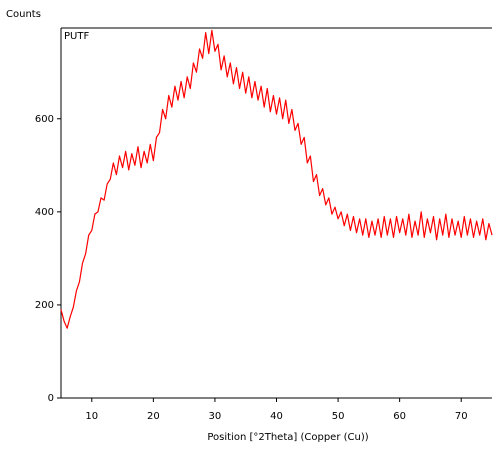  Describe the element at coordinates (461, 416) in the screenshot. I see `x-tick-label: 70` at that location.